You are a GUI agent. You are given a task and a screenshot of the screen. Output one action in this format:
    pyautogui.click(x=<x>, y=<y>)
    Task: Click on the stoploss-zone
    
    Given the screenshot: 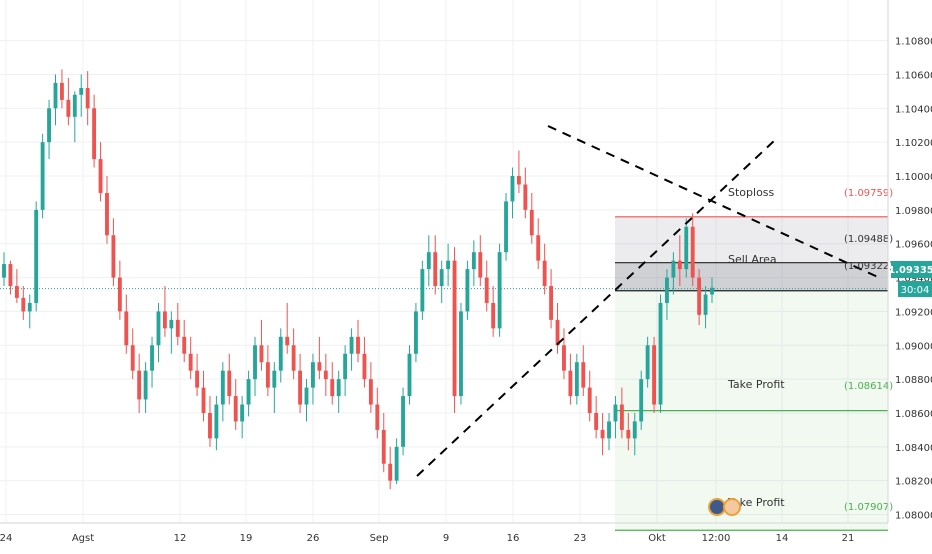 What is the action you would take?
    pyautogui.click(x=751, y=239)
    